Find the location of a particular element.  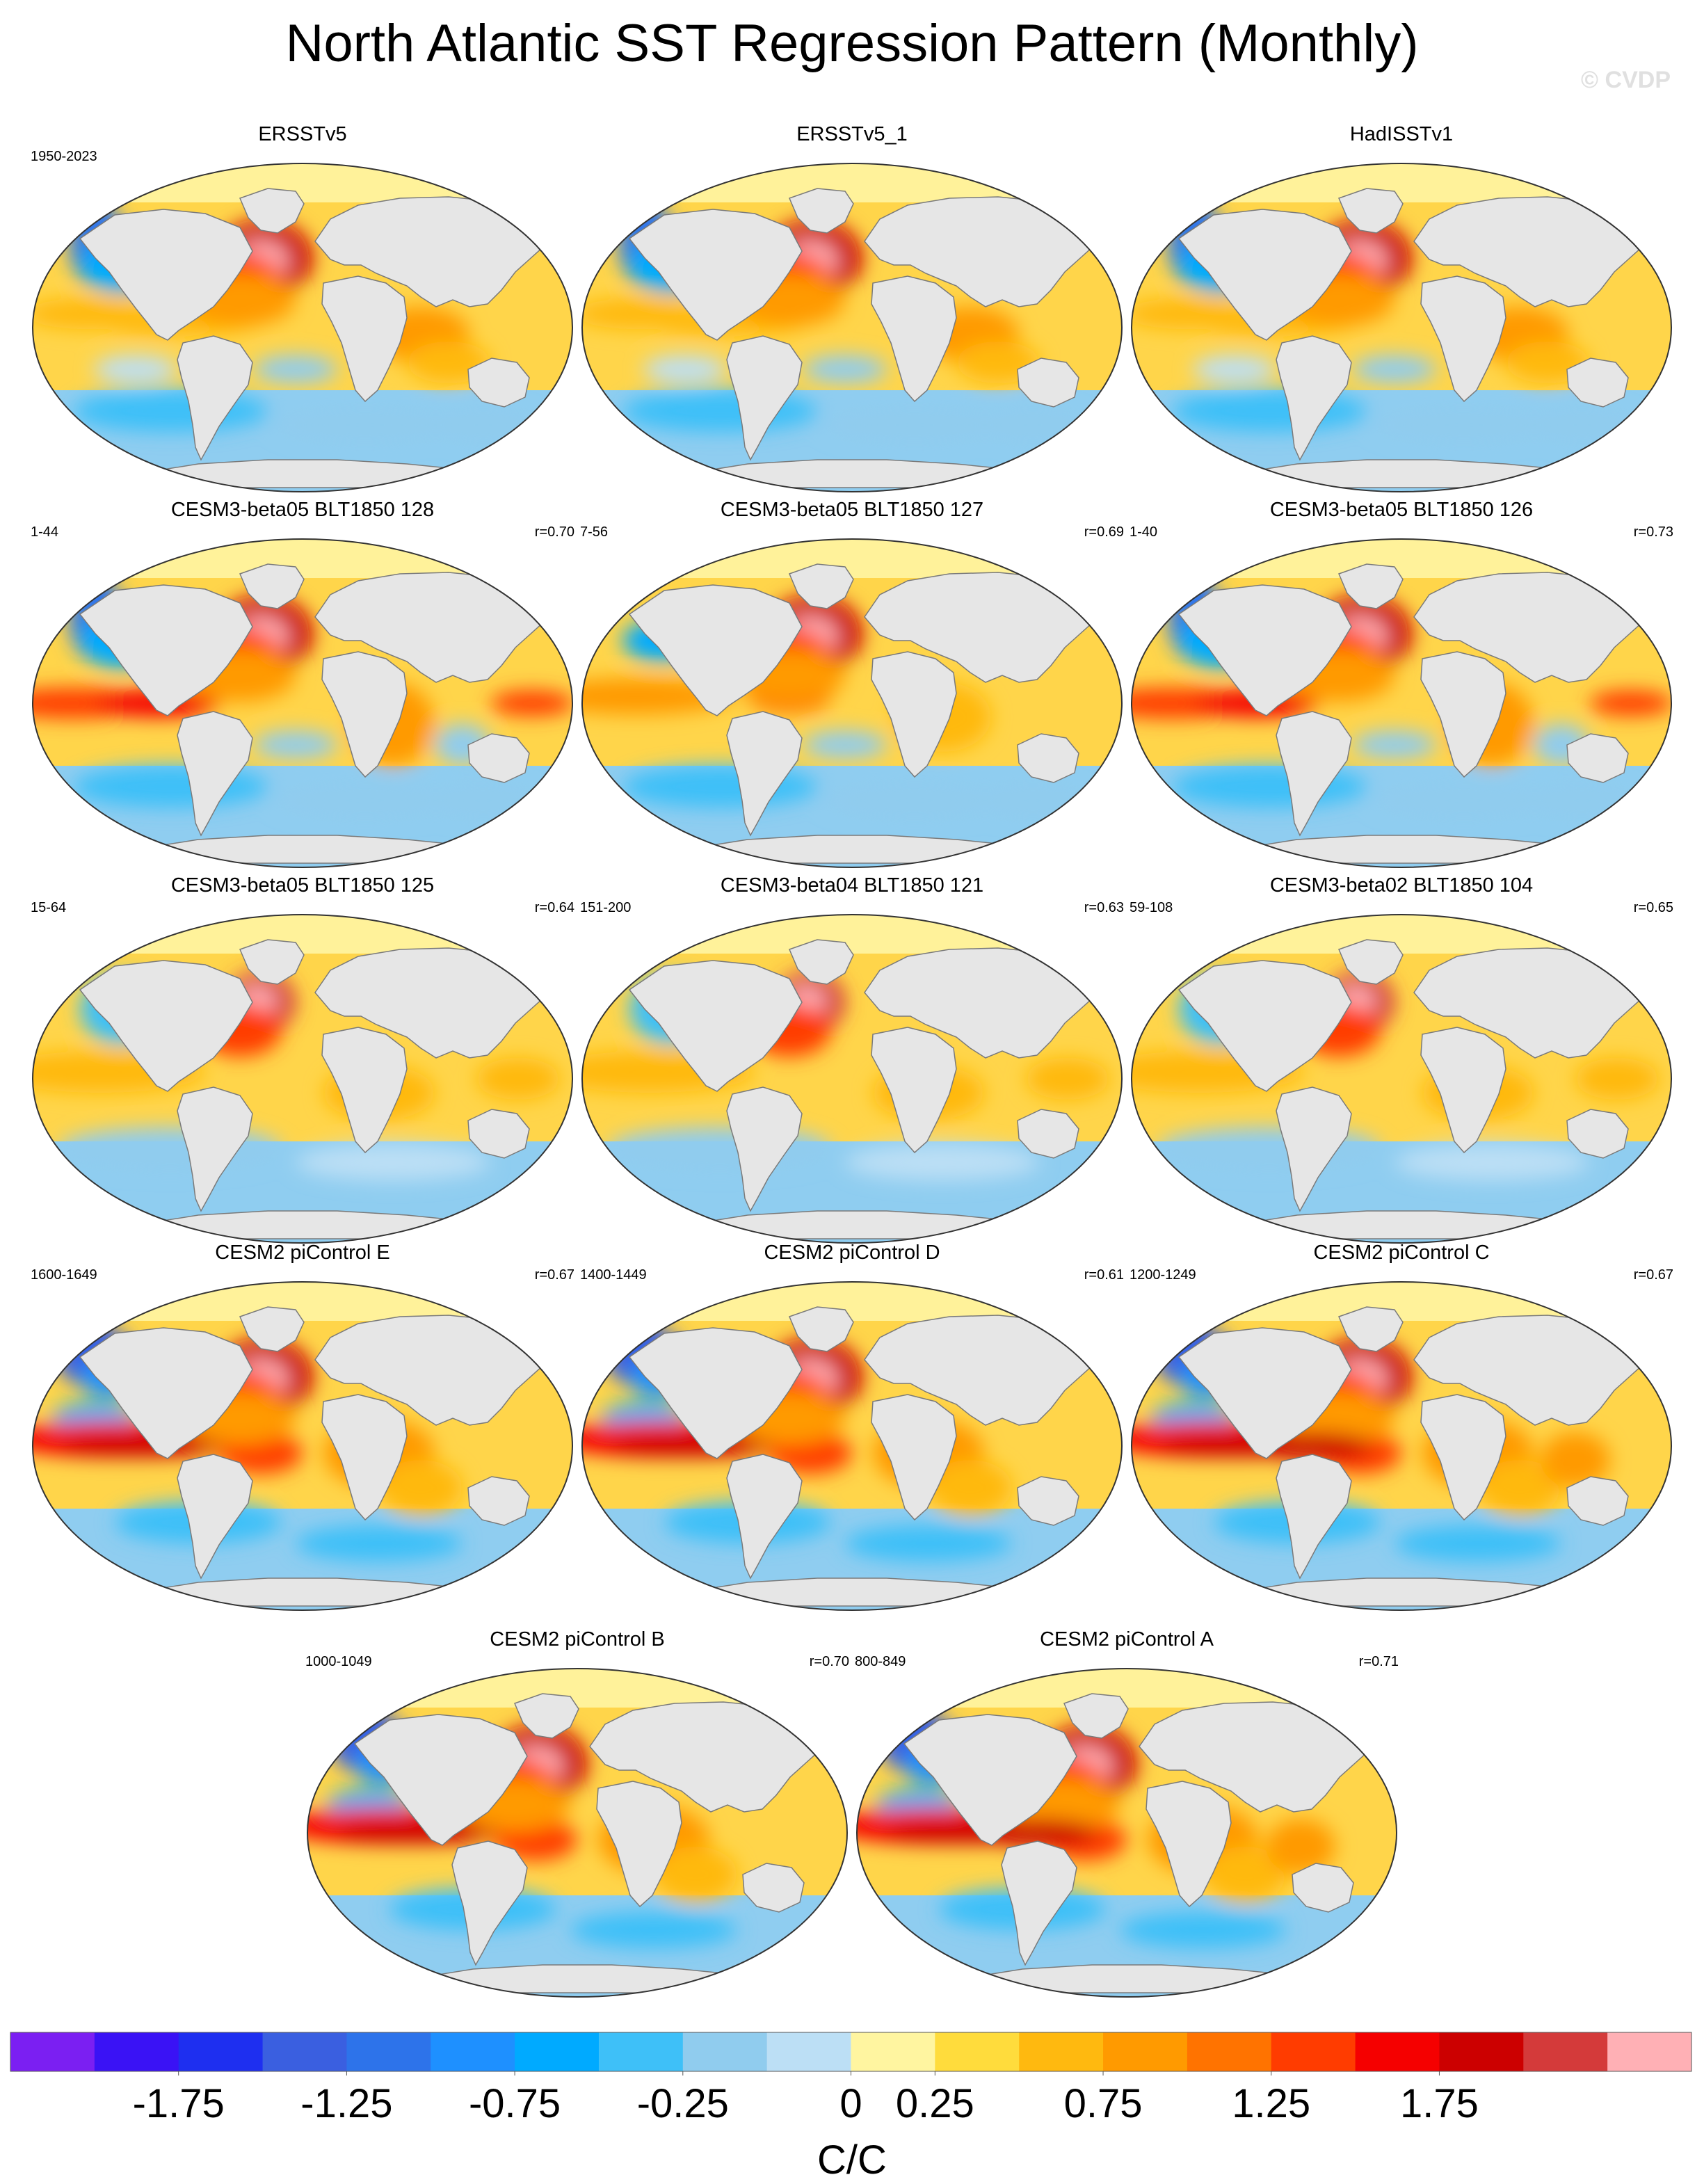

panel-title: CESM3-beta05 BLT1850 127 is located at coordinates (852, 510).